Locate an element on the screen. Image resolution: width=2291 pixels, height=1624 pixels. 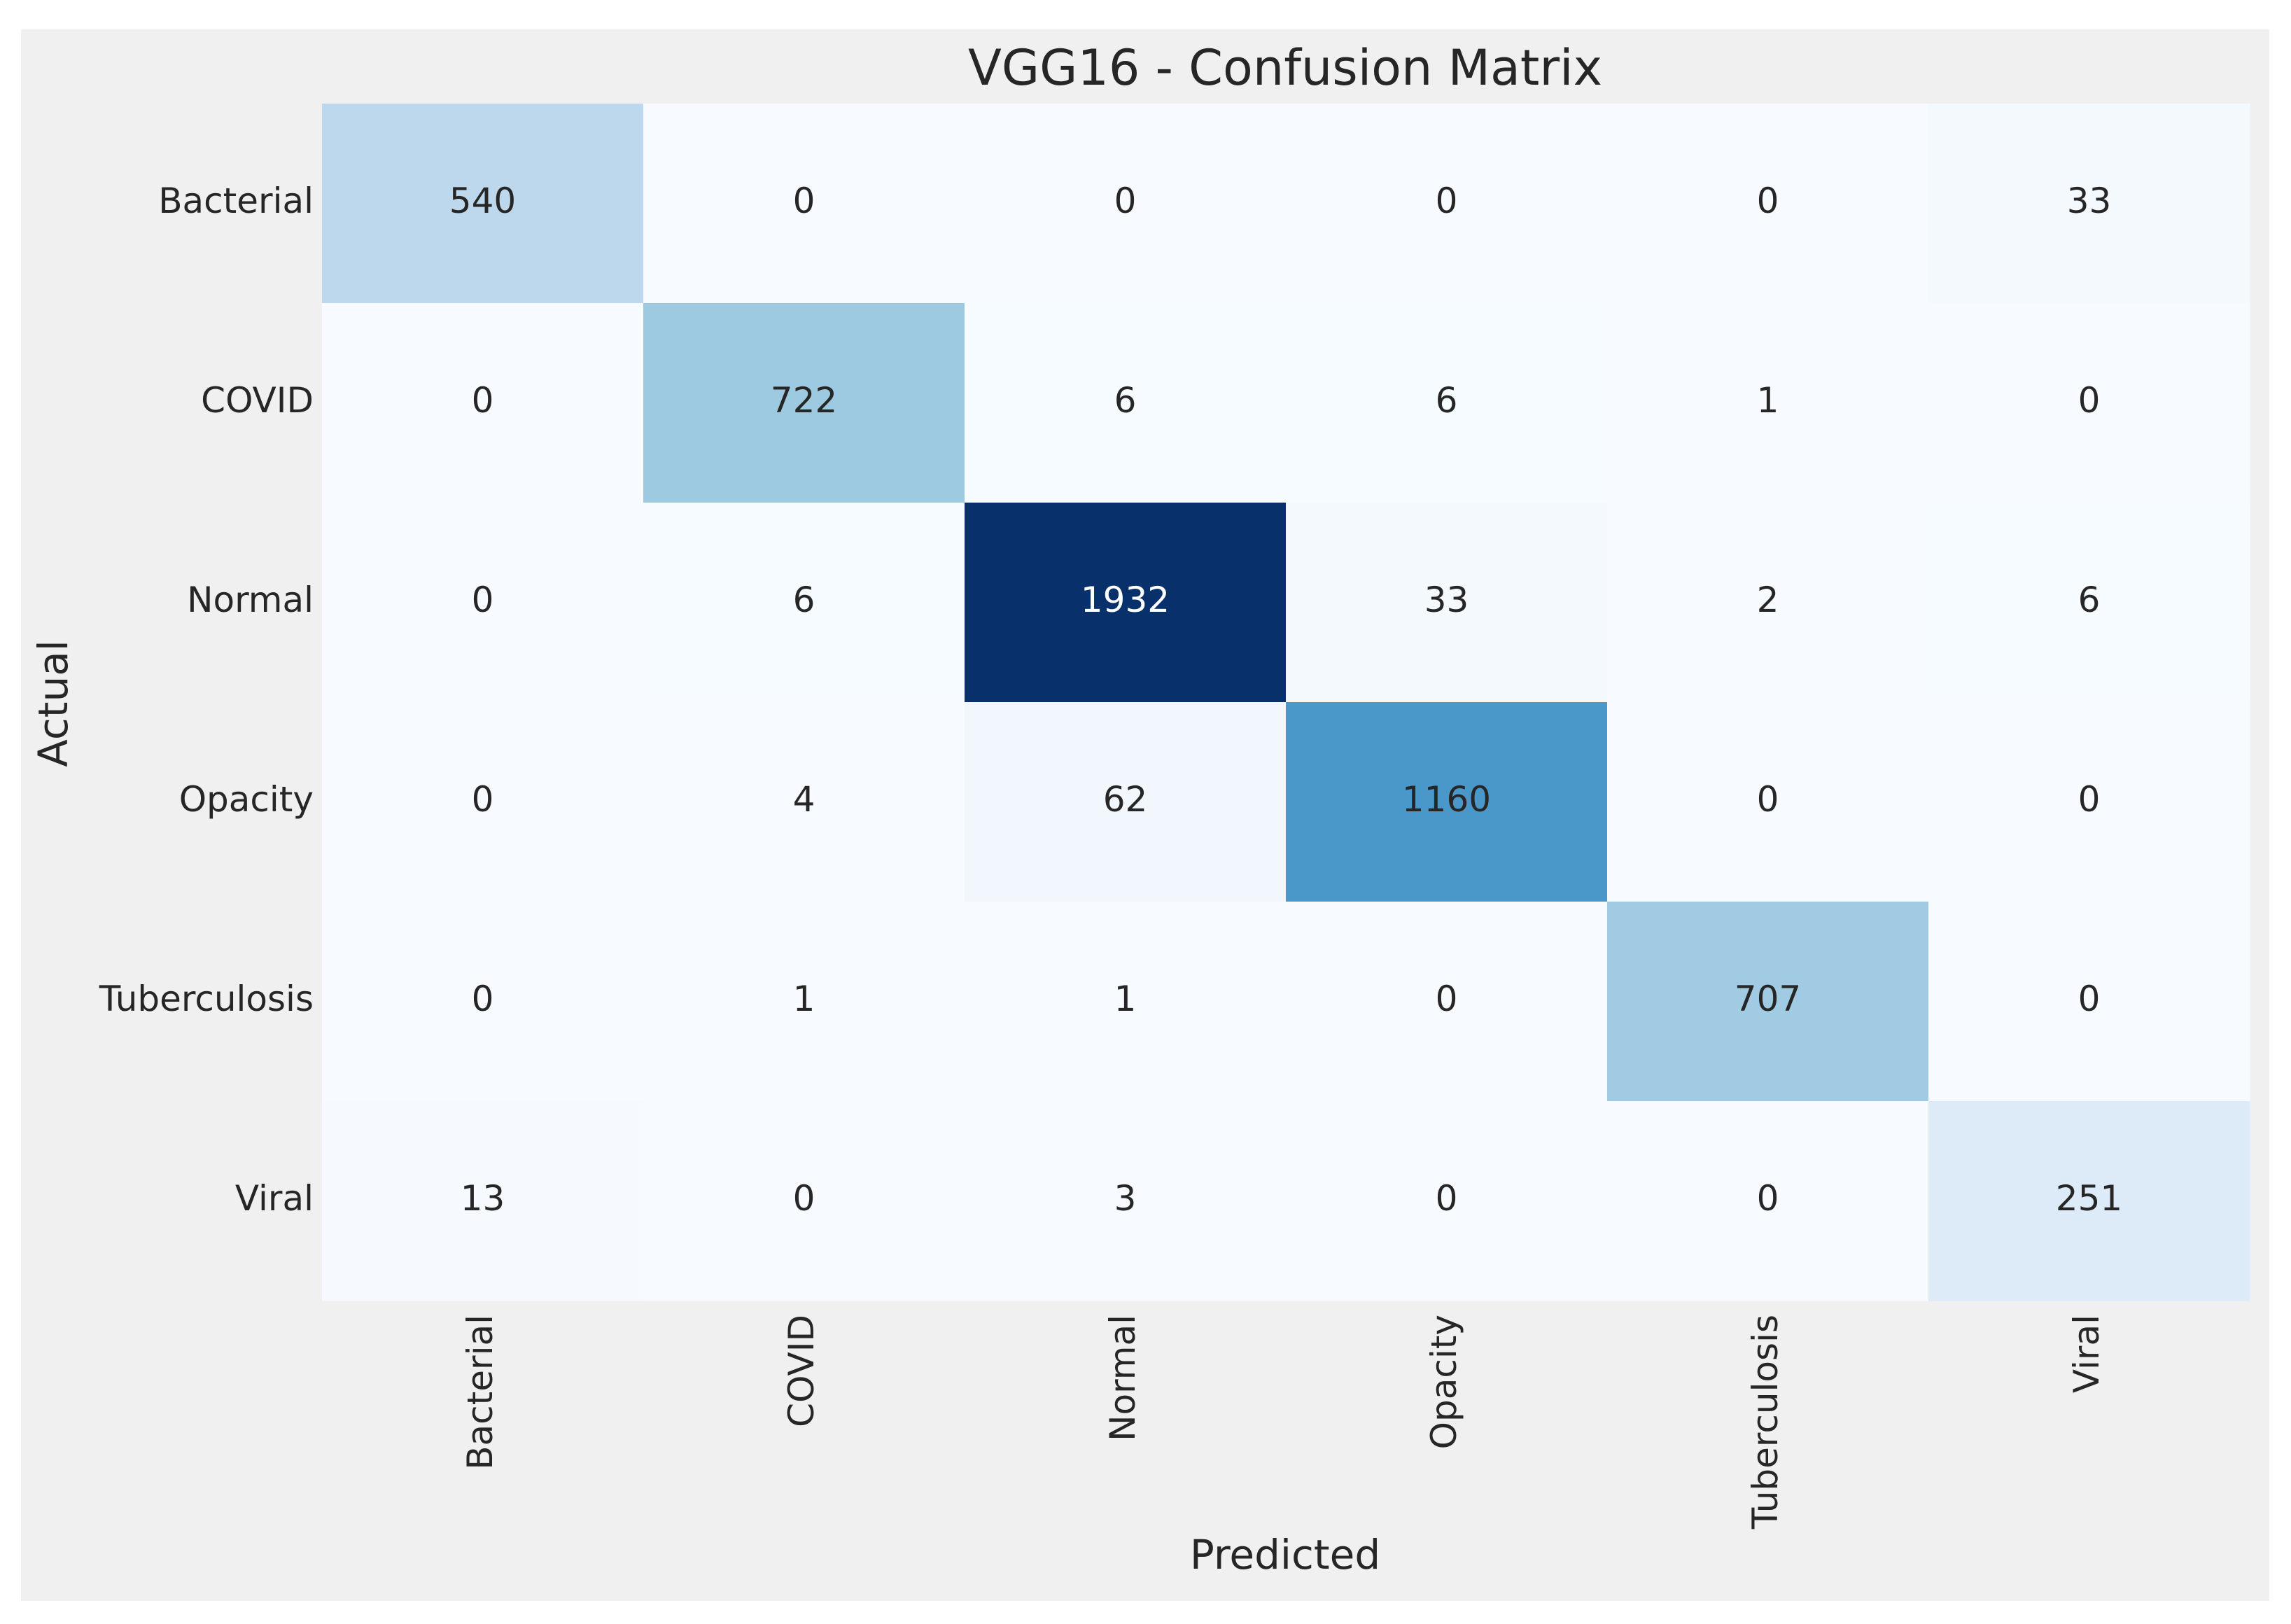
x-tick-label-normal: Normal is located at coordinates (1122, 1378).